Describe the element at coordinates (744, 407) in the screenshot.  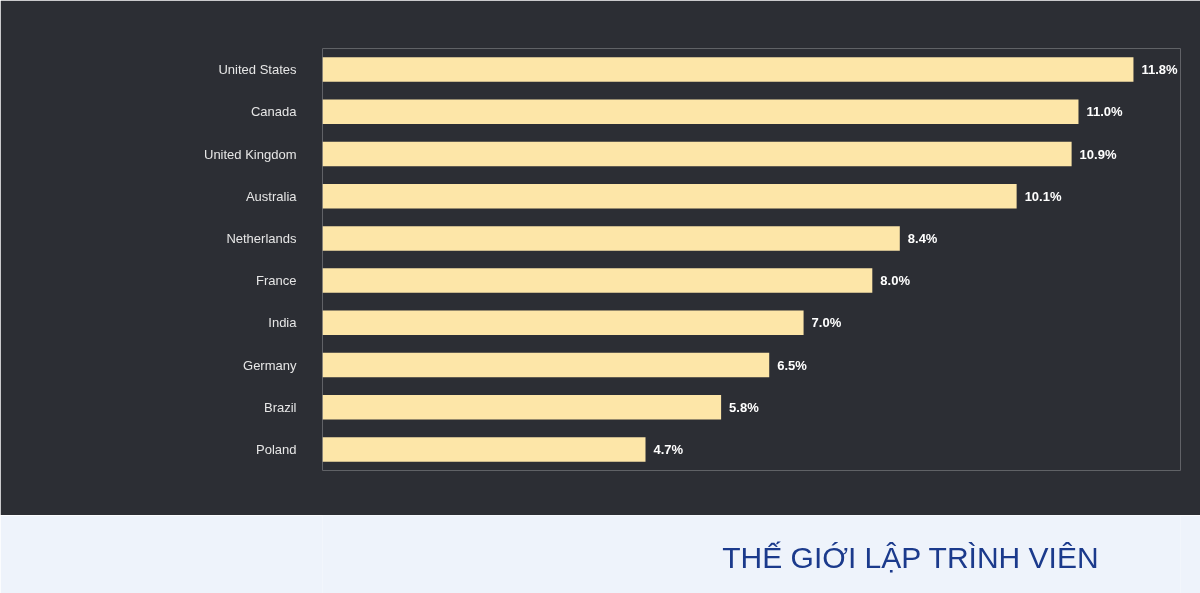
I see `data-label: 5.8%` at that location.